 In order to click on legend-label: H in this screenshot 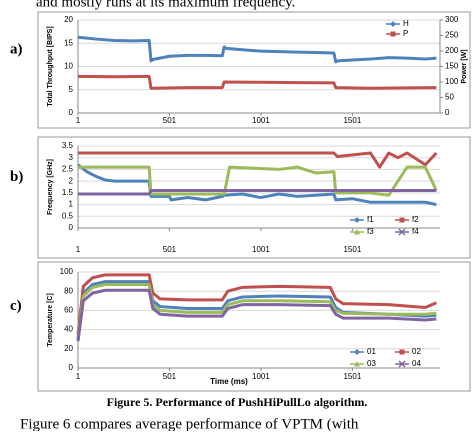, I will do `click(406, 23)`.